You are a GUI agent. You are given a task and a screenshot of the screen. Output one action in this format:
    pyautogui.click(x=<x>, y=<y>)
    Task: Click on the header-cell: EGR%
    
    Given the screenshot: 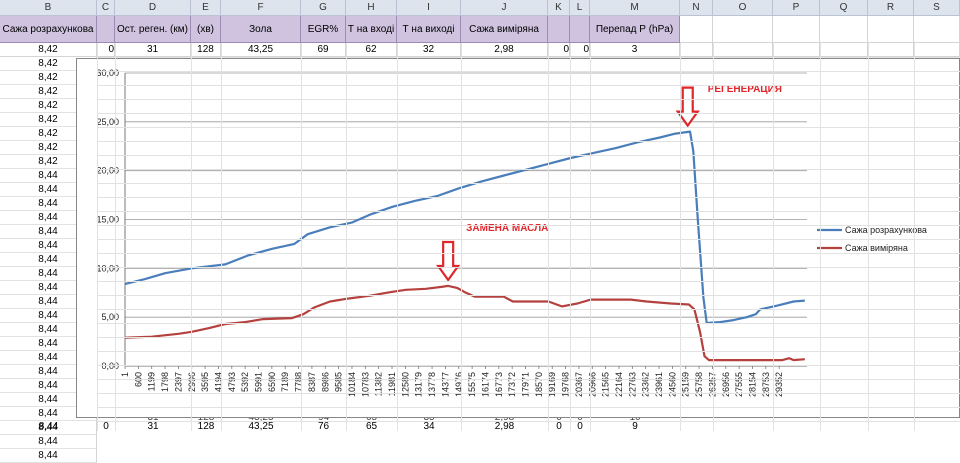 What is the action you would take?
    pyautogui.click(x=323, y=29)
    